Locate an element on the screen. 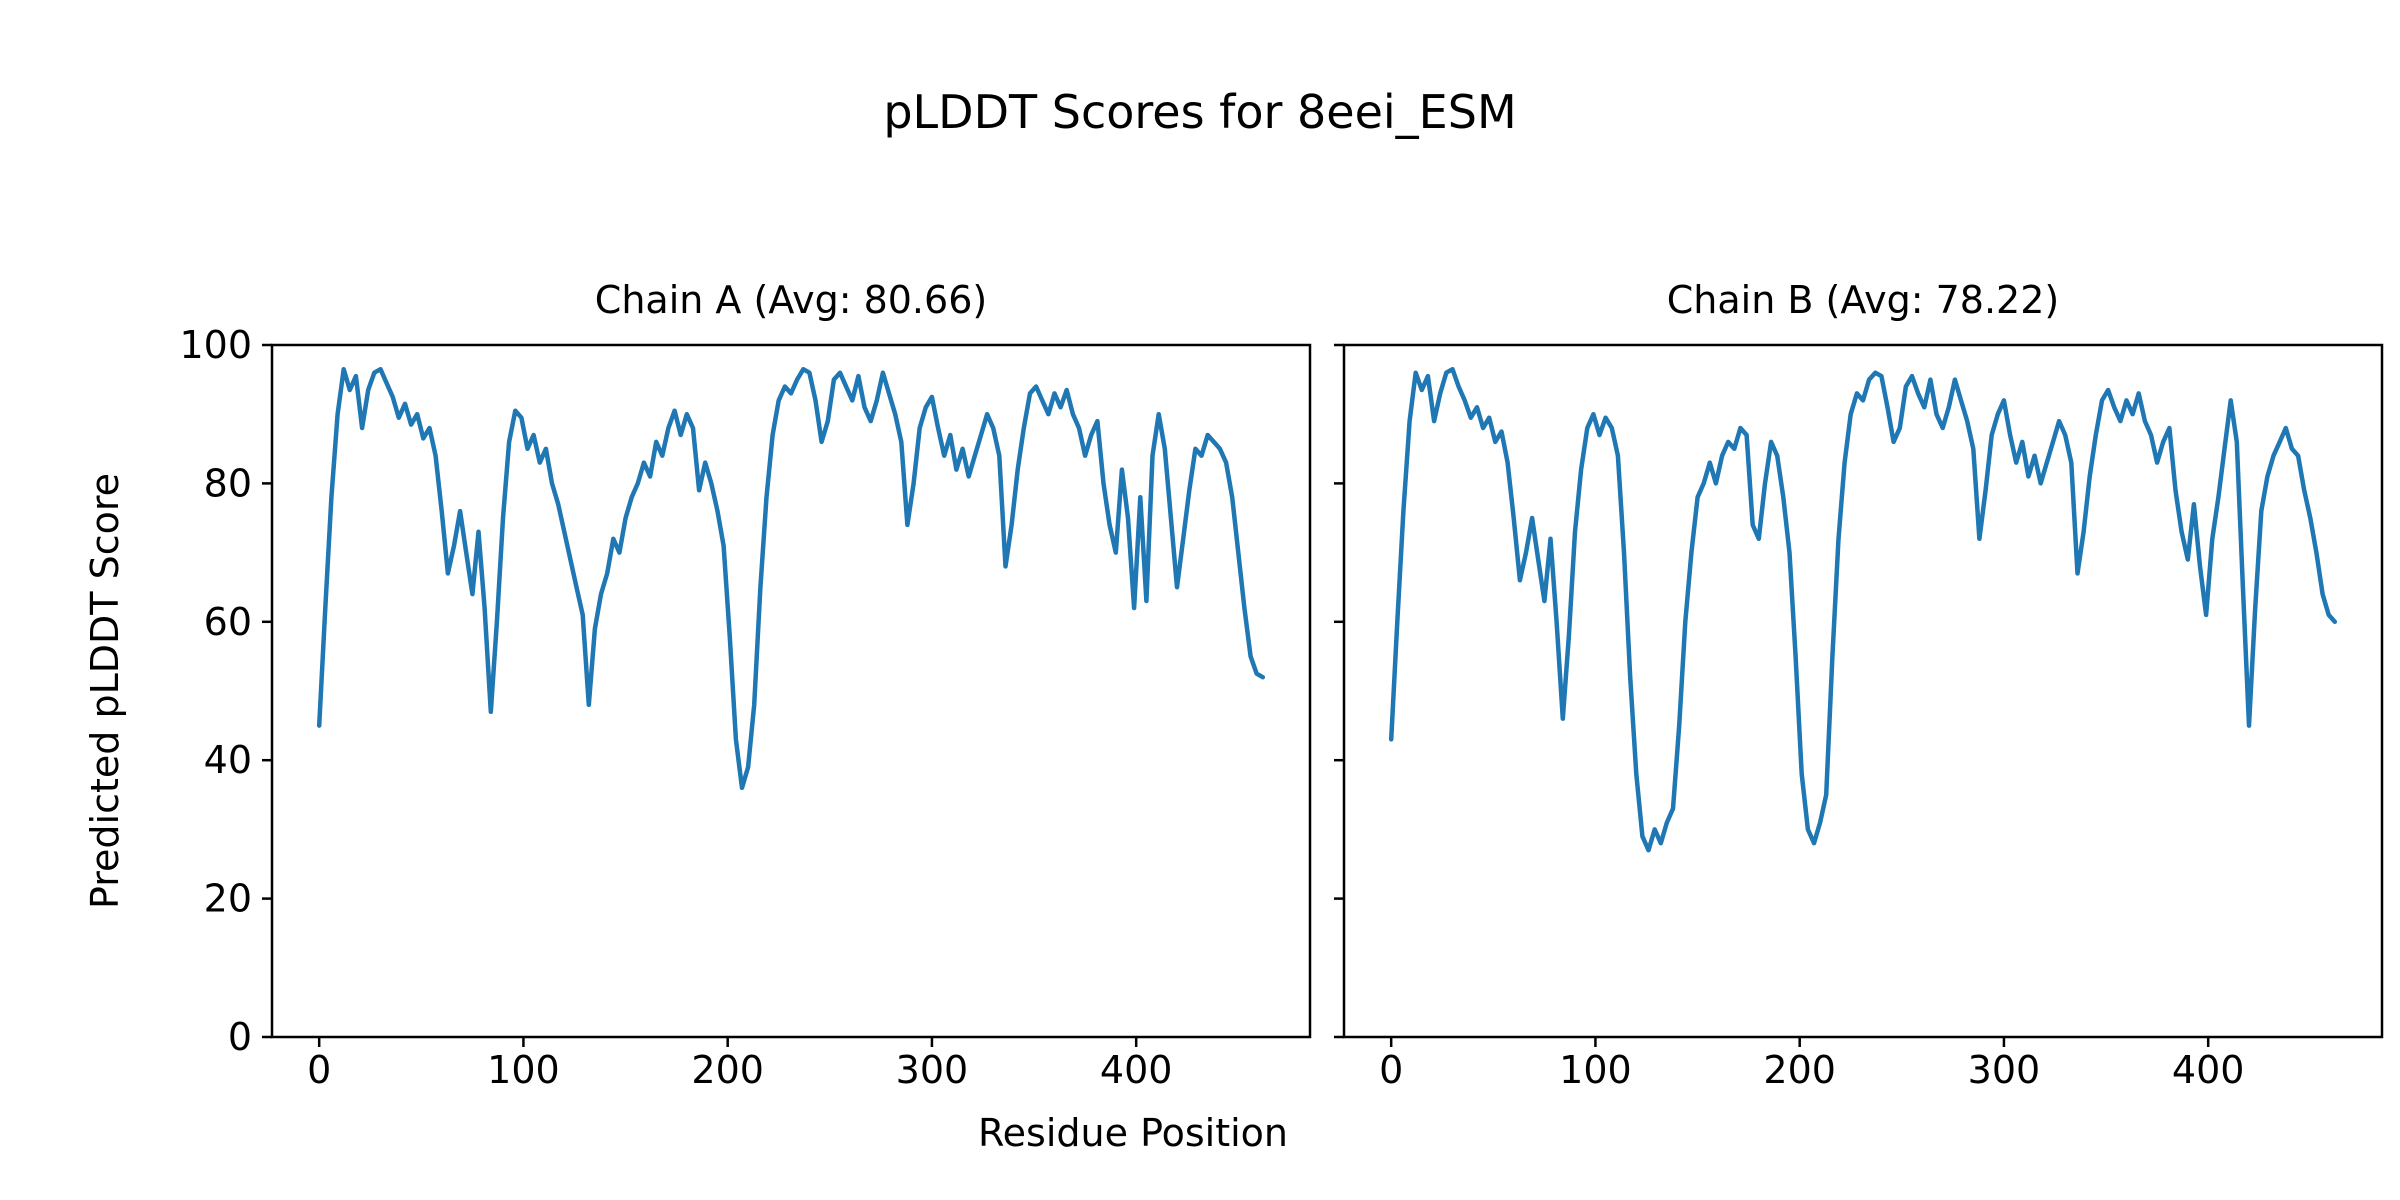 The width and height of the screenshot is (2400, 1200). subplot-title-chain-b: Chain B (Avg: 78.22) is located at coordinates (1863, 300).